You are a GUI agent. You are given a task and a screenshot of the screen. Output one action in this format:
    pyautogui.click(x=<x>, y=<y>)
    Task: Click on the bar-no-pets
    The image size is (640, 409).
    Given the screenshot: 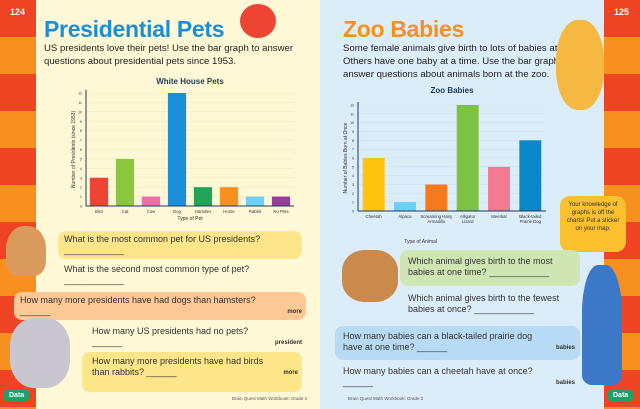 What is the action you would take?
    pyautogui.click(x=281, y=201)
    